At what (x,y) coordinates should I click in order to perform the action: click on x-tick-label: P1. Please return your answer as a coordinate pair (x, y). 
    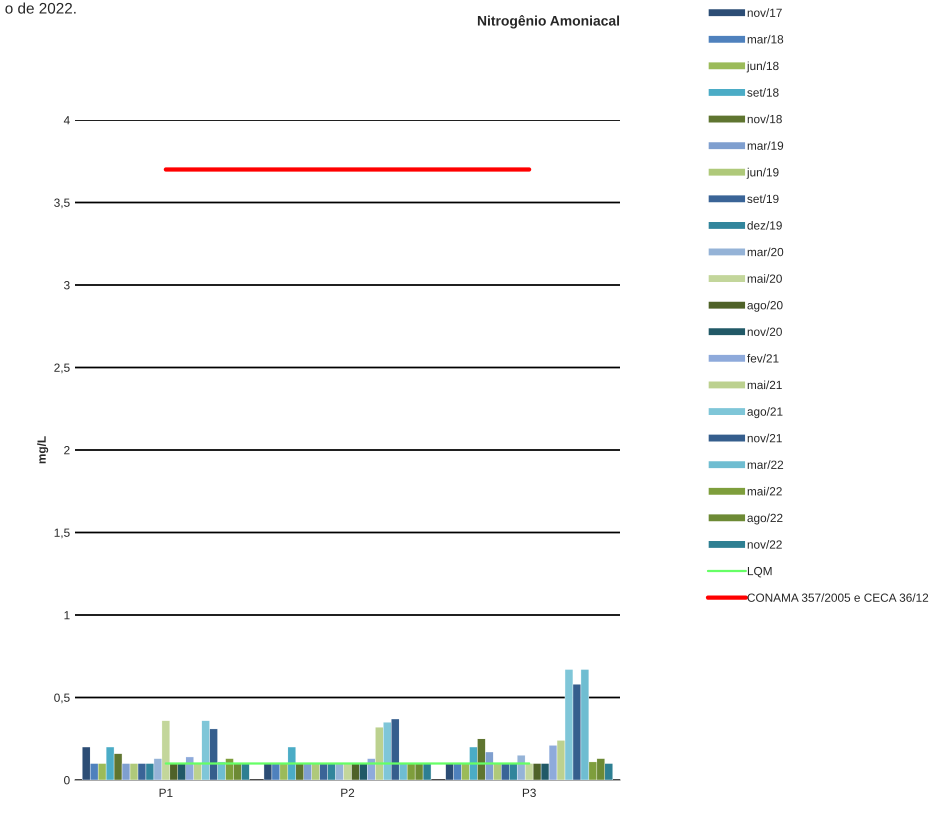
    Looking at the image, I should click on (166, 792).